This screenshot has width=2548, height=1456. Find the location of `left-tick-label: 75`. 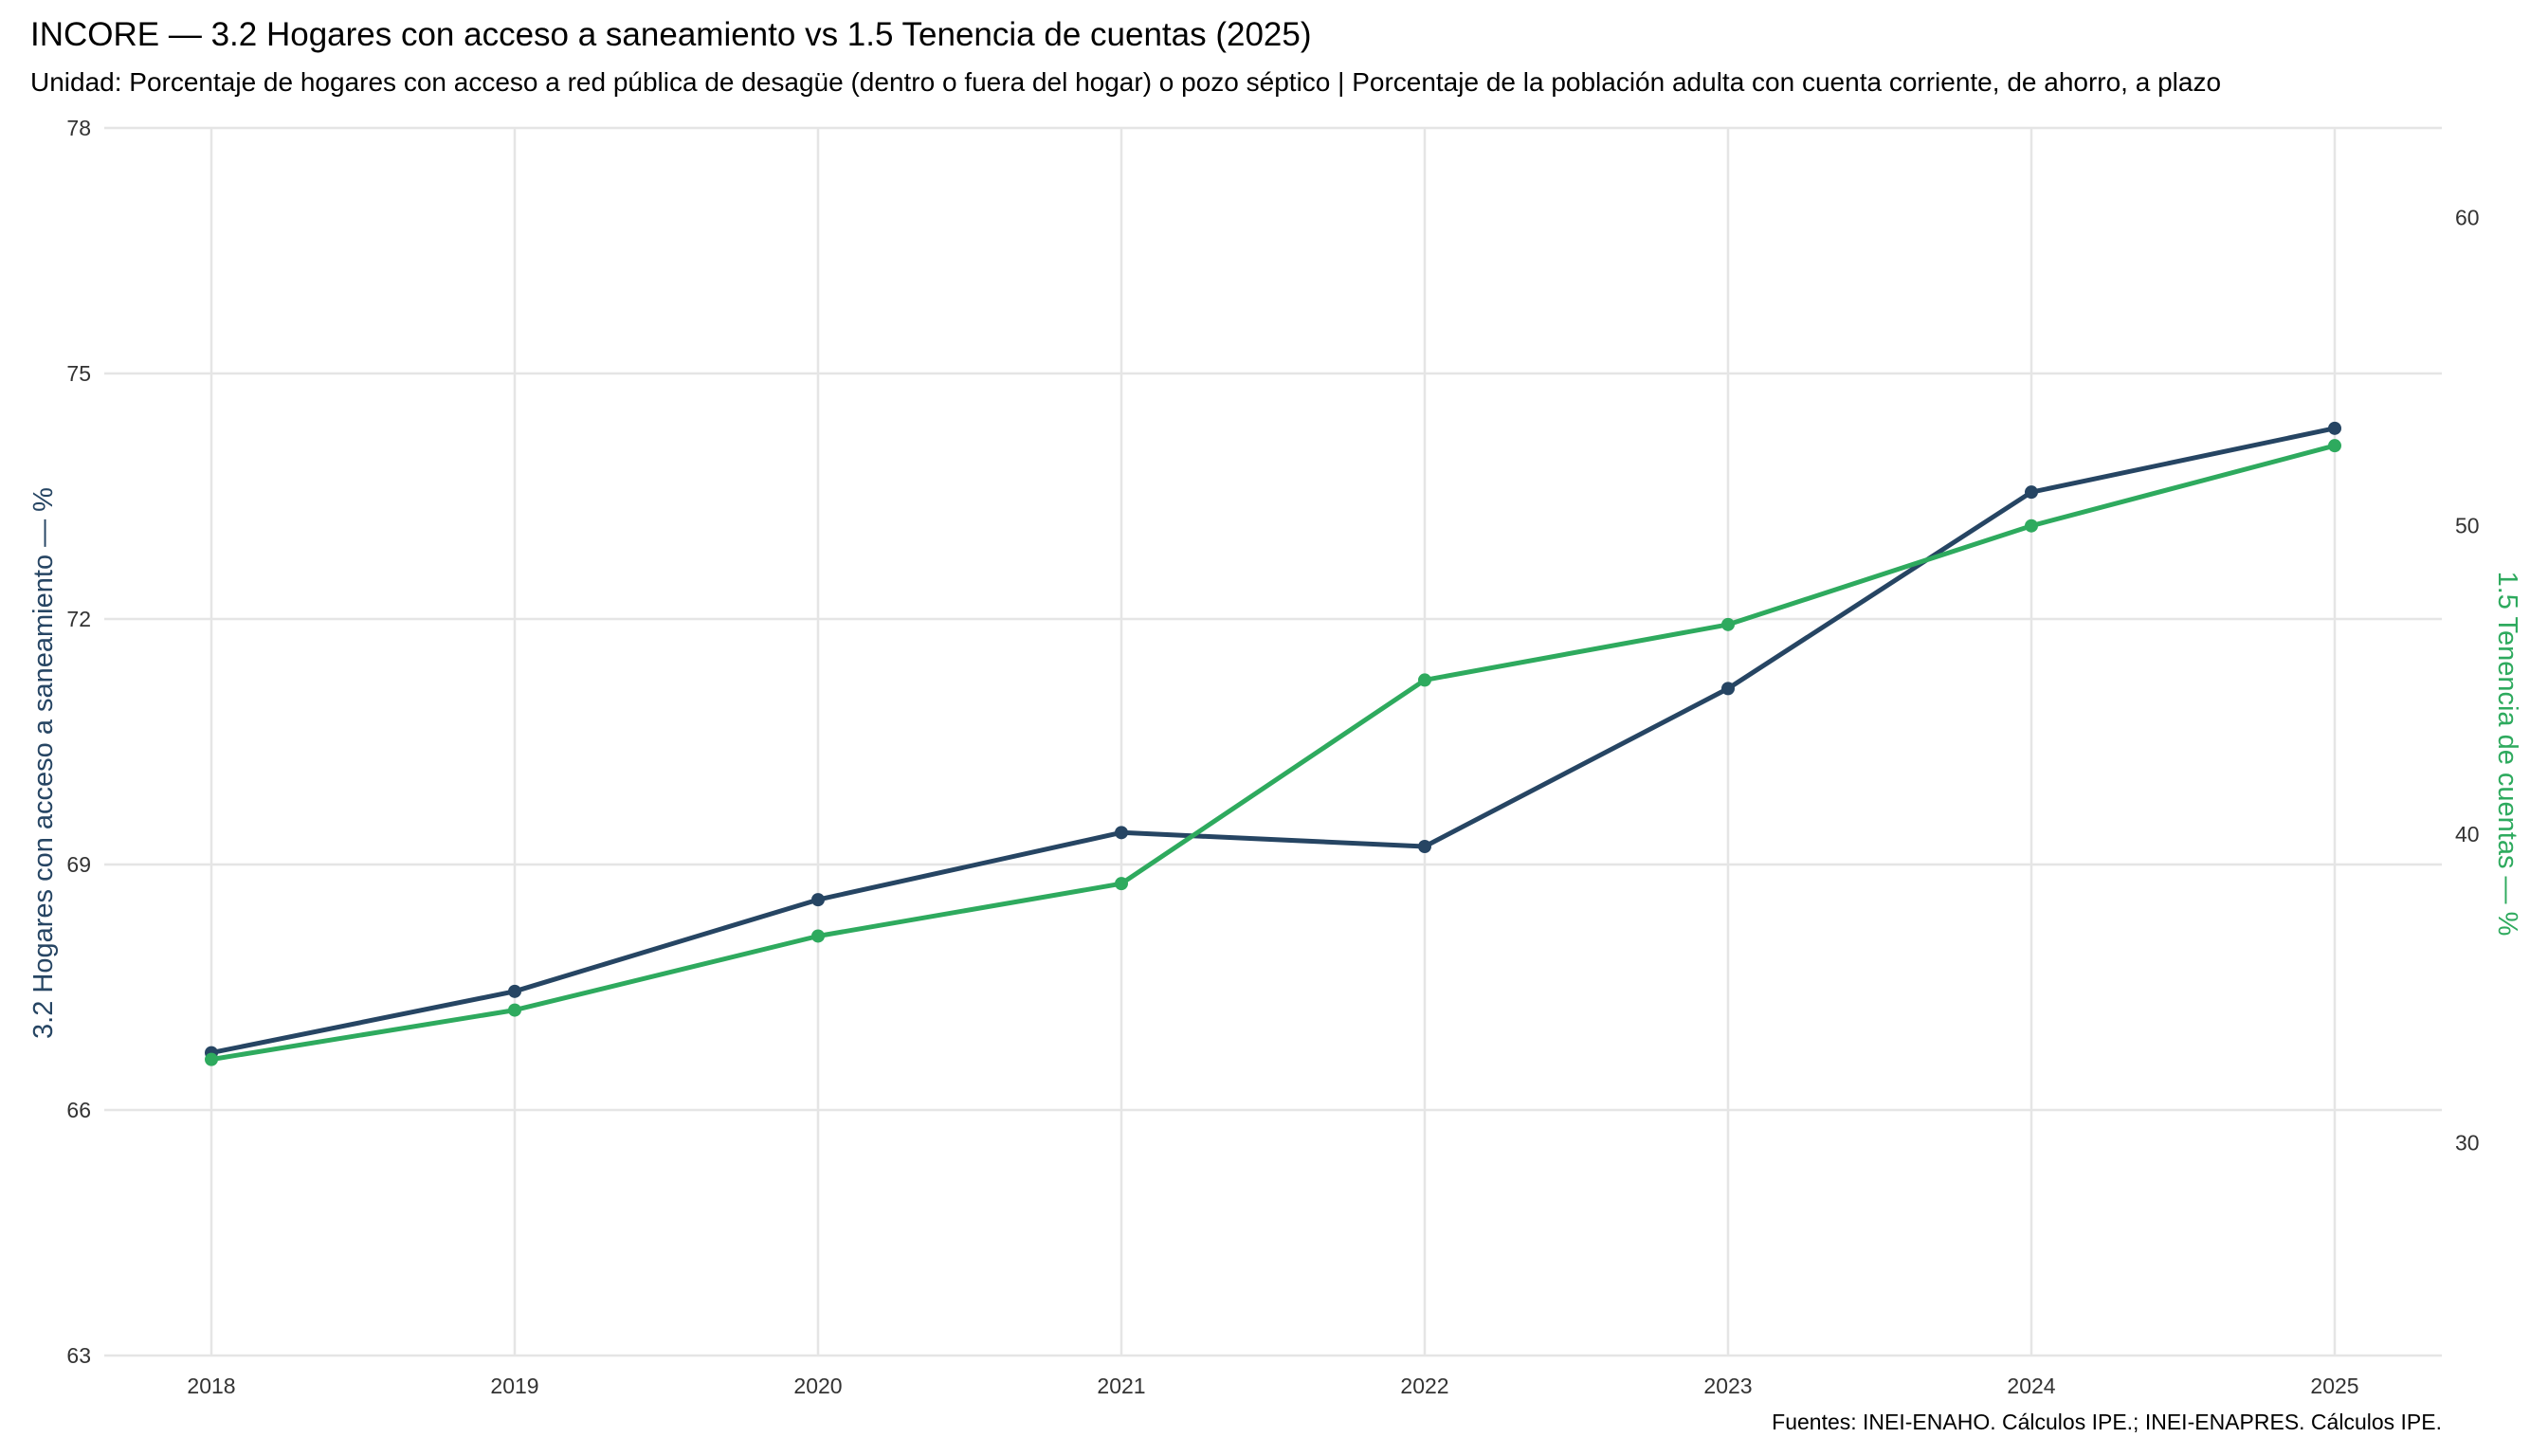

left-tick-label: 75 is located at coordinates (78, 373).